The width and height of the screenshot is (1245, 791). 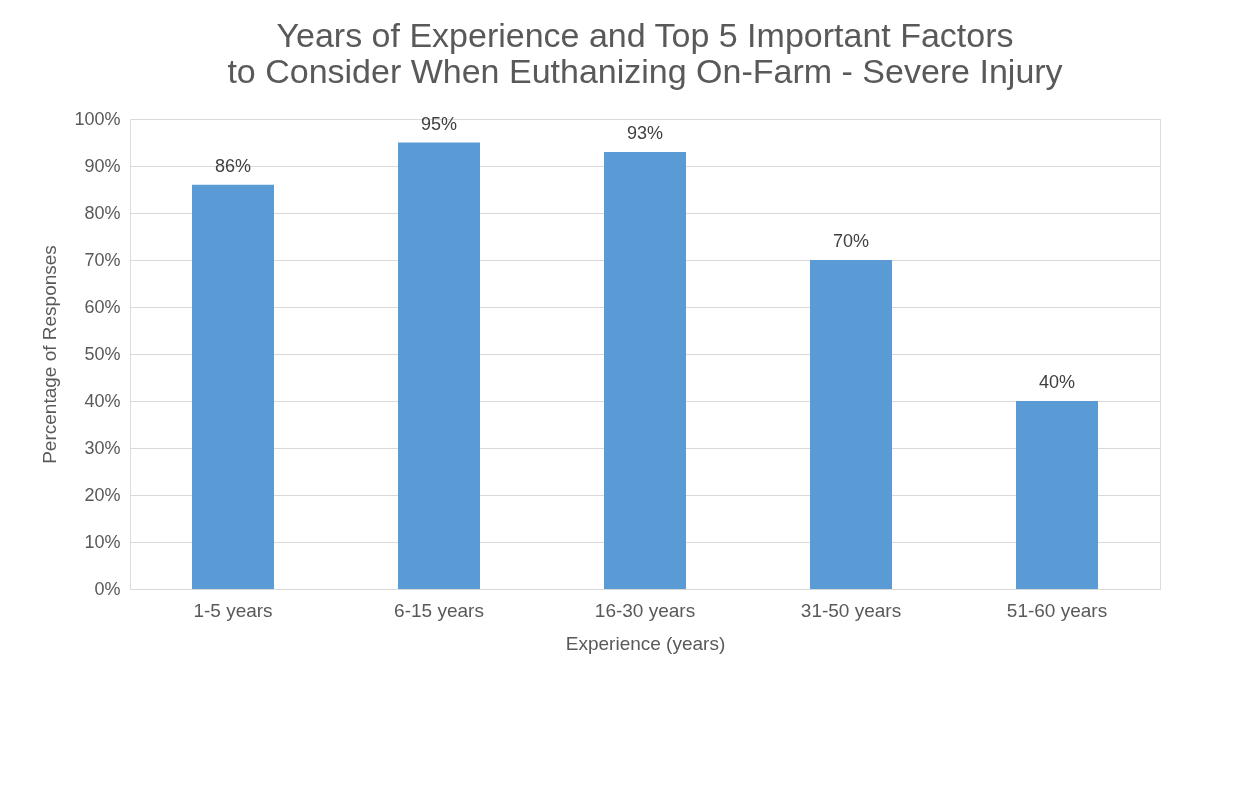 I want to click on data-label: 95%, so click(x=439, y=123).